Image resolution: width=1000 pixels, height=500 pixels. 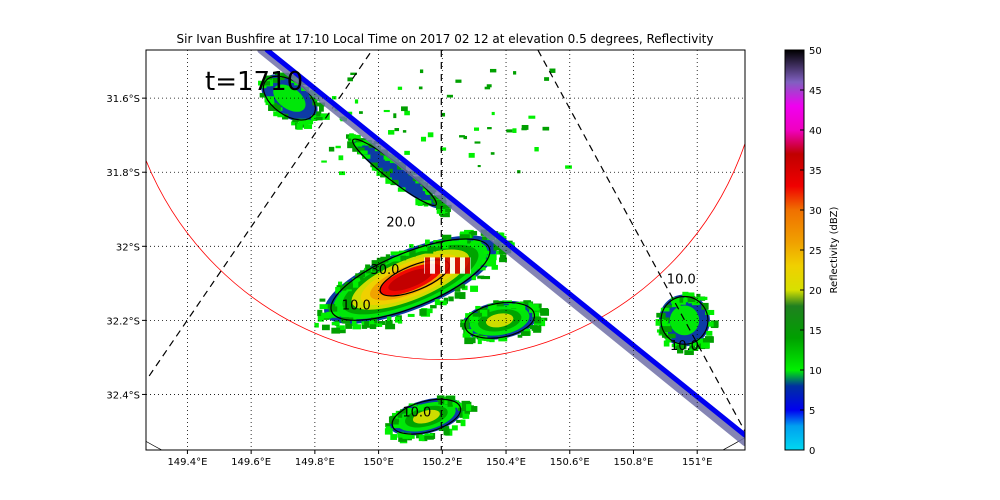 I want to click on x-tick-label: 151°E, so click(x=697, y=462).